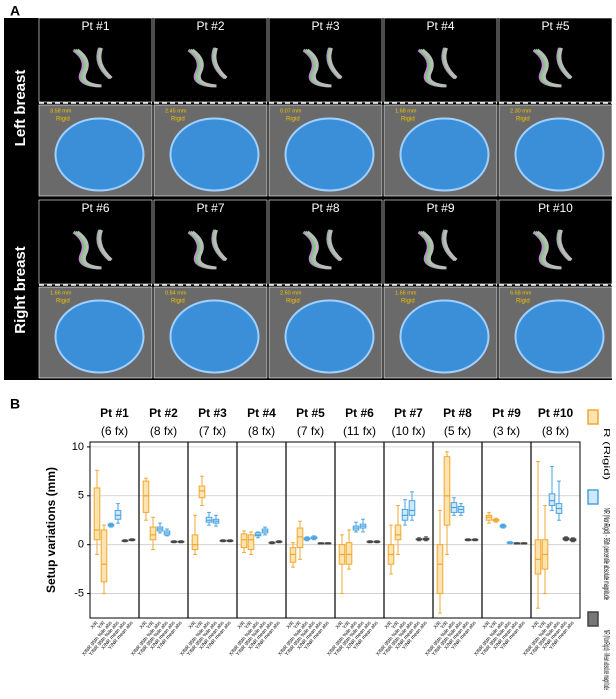  What do you see at coordinates (212, 413) in the screenshot?
I see `group-title: Pt #3` at bounding box center [212, 413].